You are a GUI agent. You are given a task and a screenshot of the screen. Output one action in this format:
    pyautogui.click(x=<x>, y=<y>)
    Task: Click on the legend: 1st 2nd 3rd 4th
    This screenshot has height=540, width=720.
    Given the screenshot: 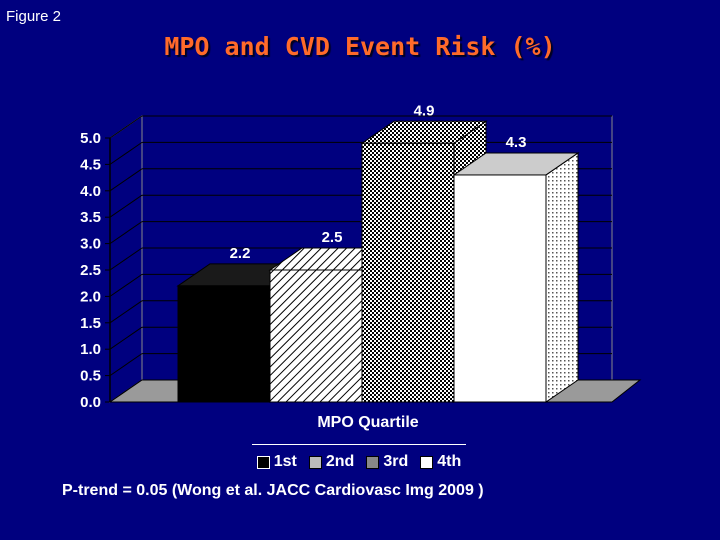 What is the action you would take?
    pyautogui.click(x=359, y=457)
    